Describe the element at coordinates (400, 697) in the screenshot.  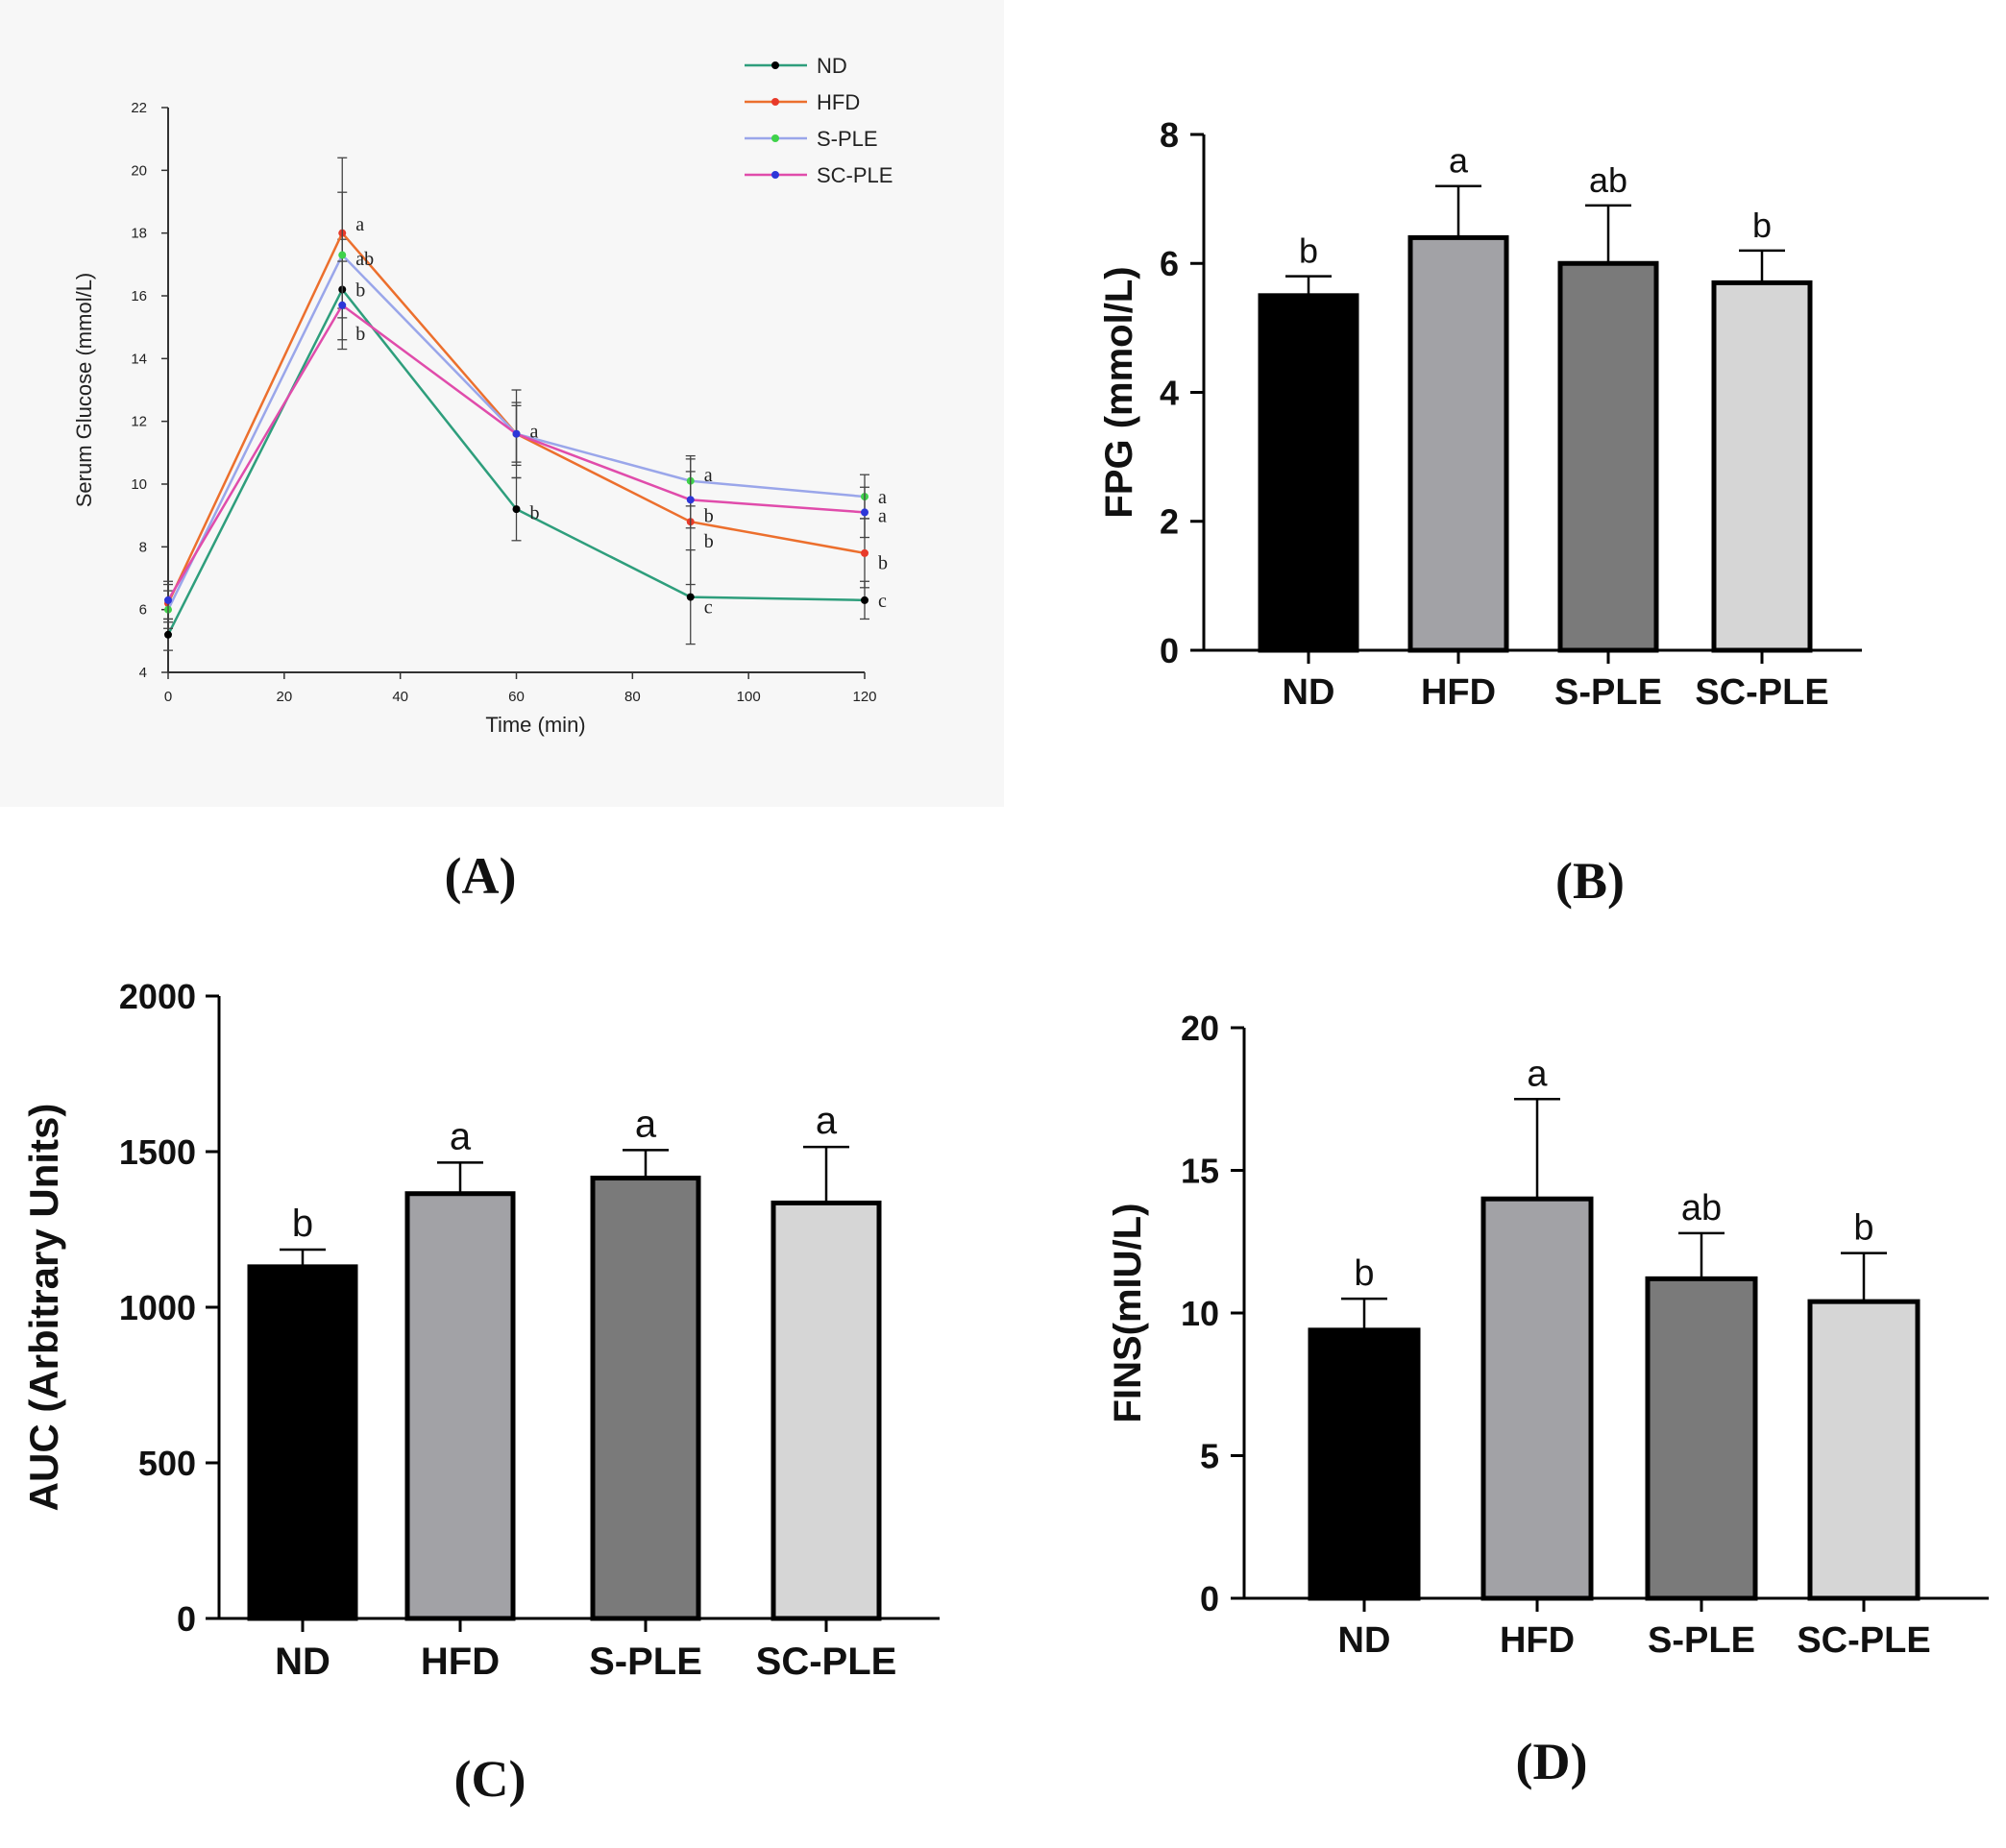
I see `x-tick-label: 40` at that location.